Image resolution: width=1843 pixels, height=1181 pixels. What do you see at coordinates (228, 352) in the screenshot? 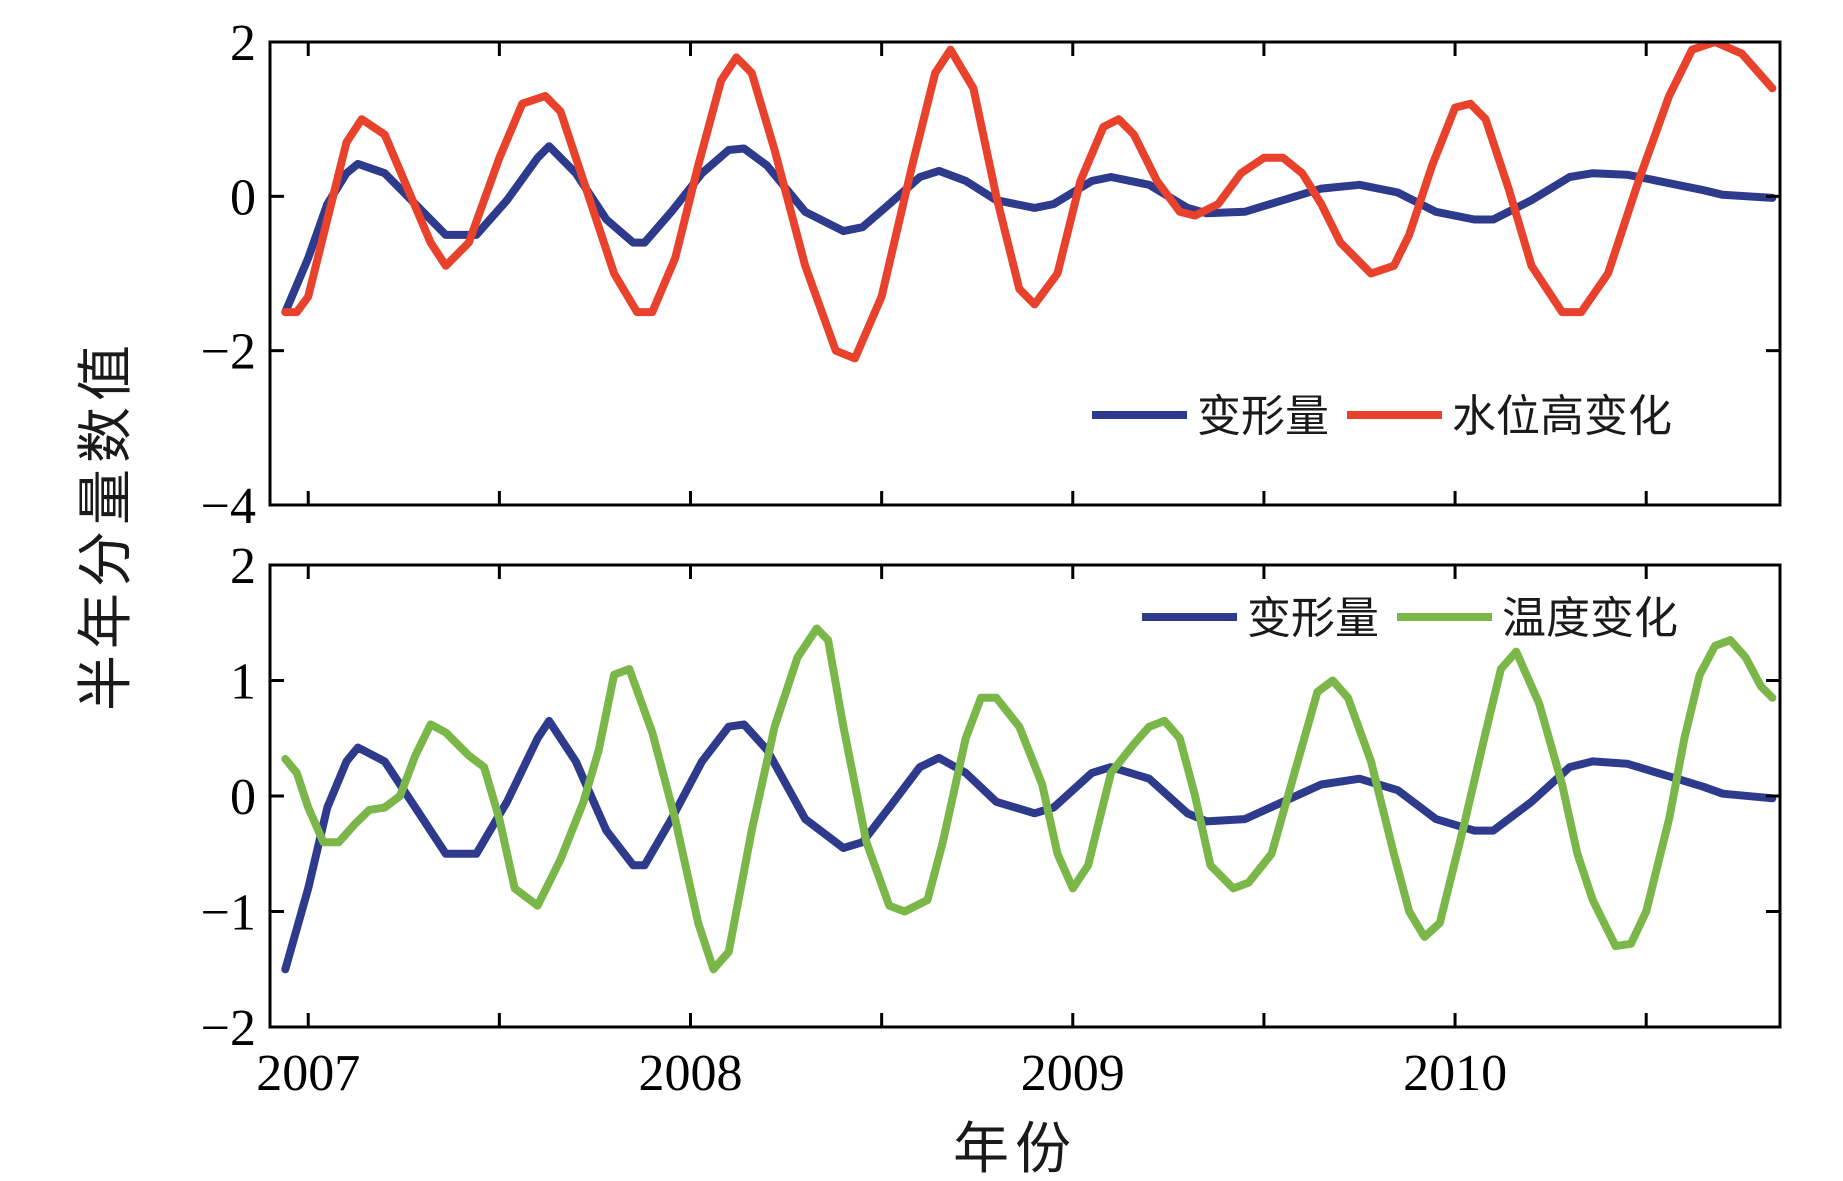
I see `top-ytick-label: −2` at bounding box center [228, 352].